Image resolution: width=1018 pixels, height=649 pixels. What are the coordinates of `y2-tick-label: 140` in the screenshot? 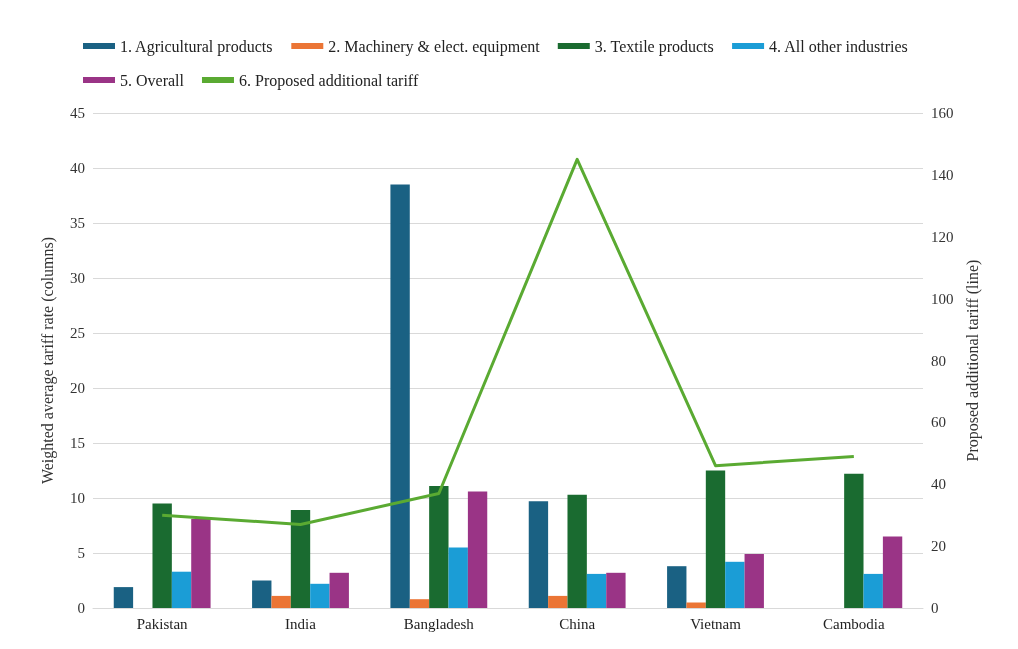 It's located at (942, 174).